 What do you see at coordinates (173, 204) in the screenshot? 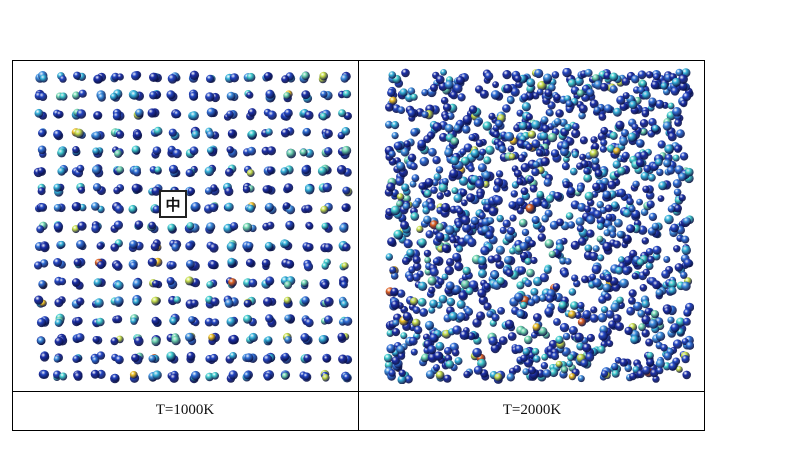
I see `ime-indicator-icon: 中` at bounding box center [173, 204].